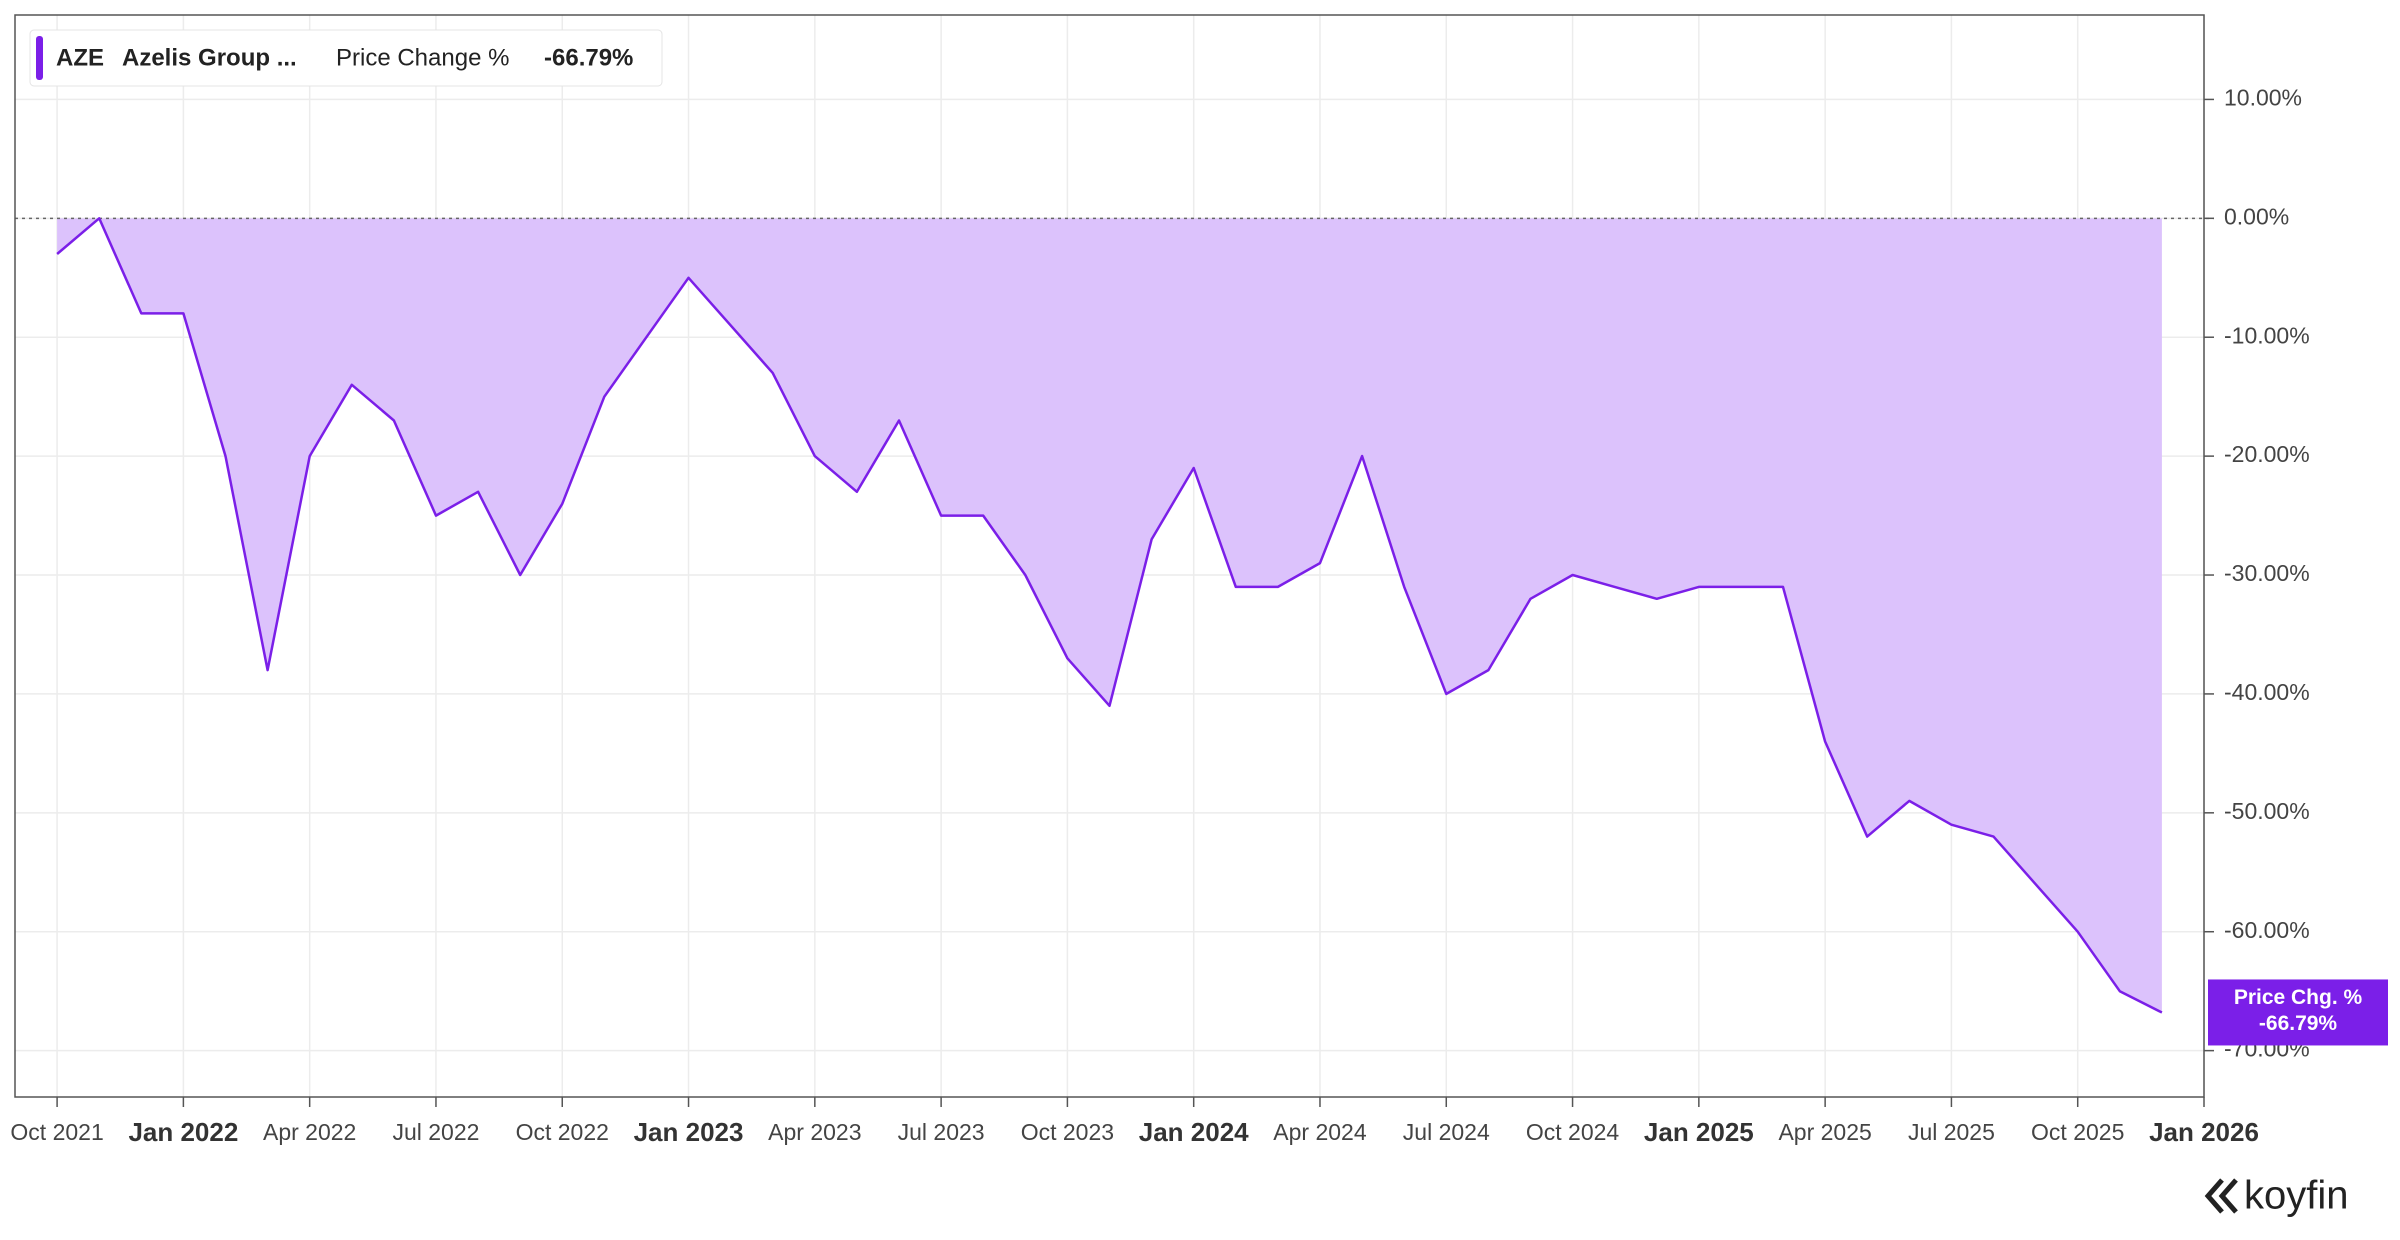 This screenshot has height=1240, width=2400. Describe the element at coordinates (1824, 1132) in the screenshot. I see `x-tick-label: Apr 2025` at that location.